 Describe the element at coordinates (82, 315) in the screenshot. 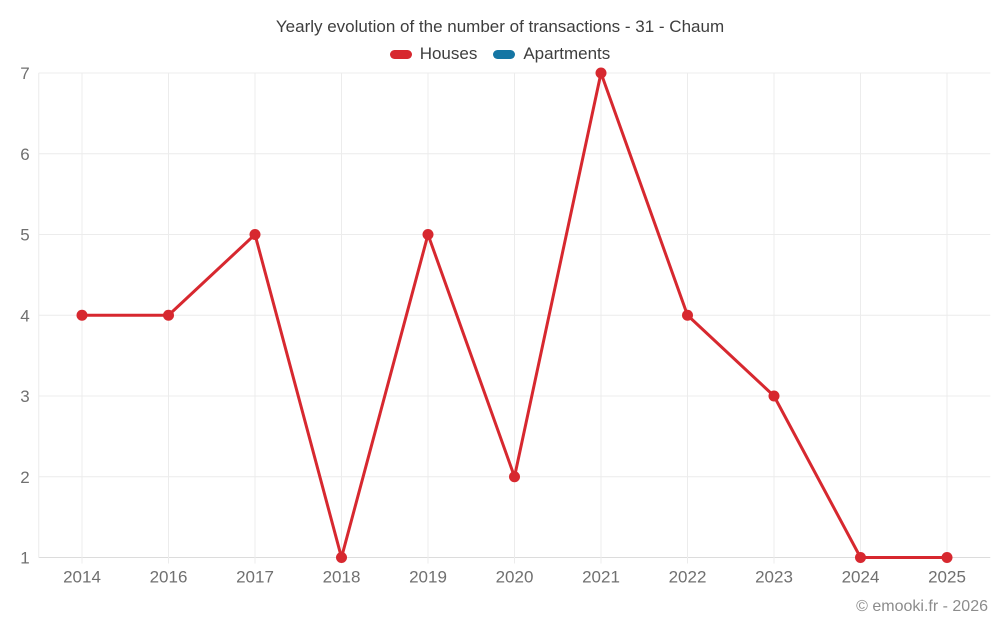

I see `houses-point-2014` at that location.